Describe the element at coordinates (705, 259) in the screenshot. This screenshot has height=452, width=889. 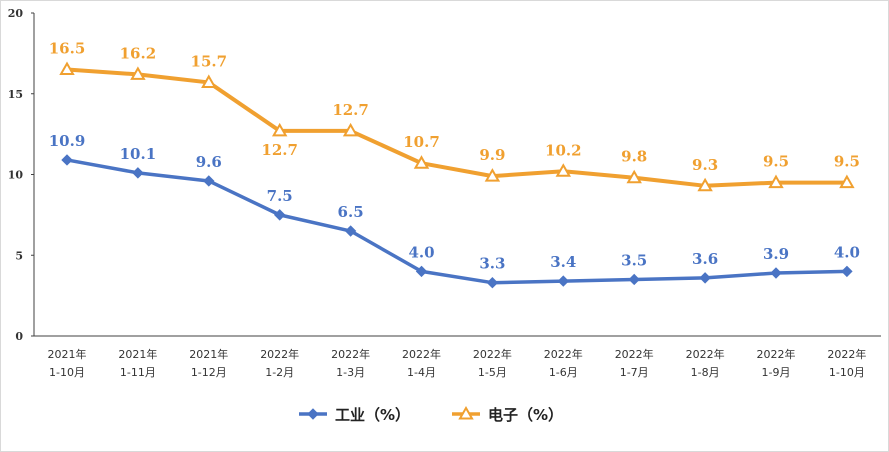
I see `data-label-industry: 3.6` at that location.